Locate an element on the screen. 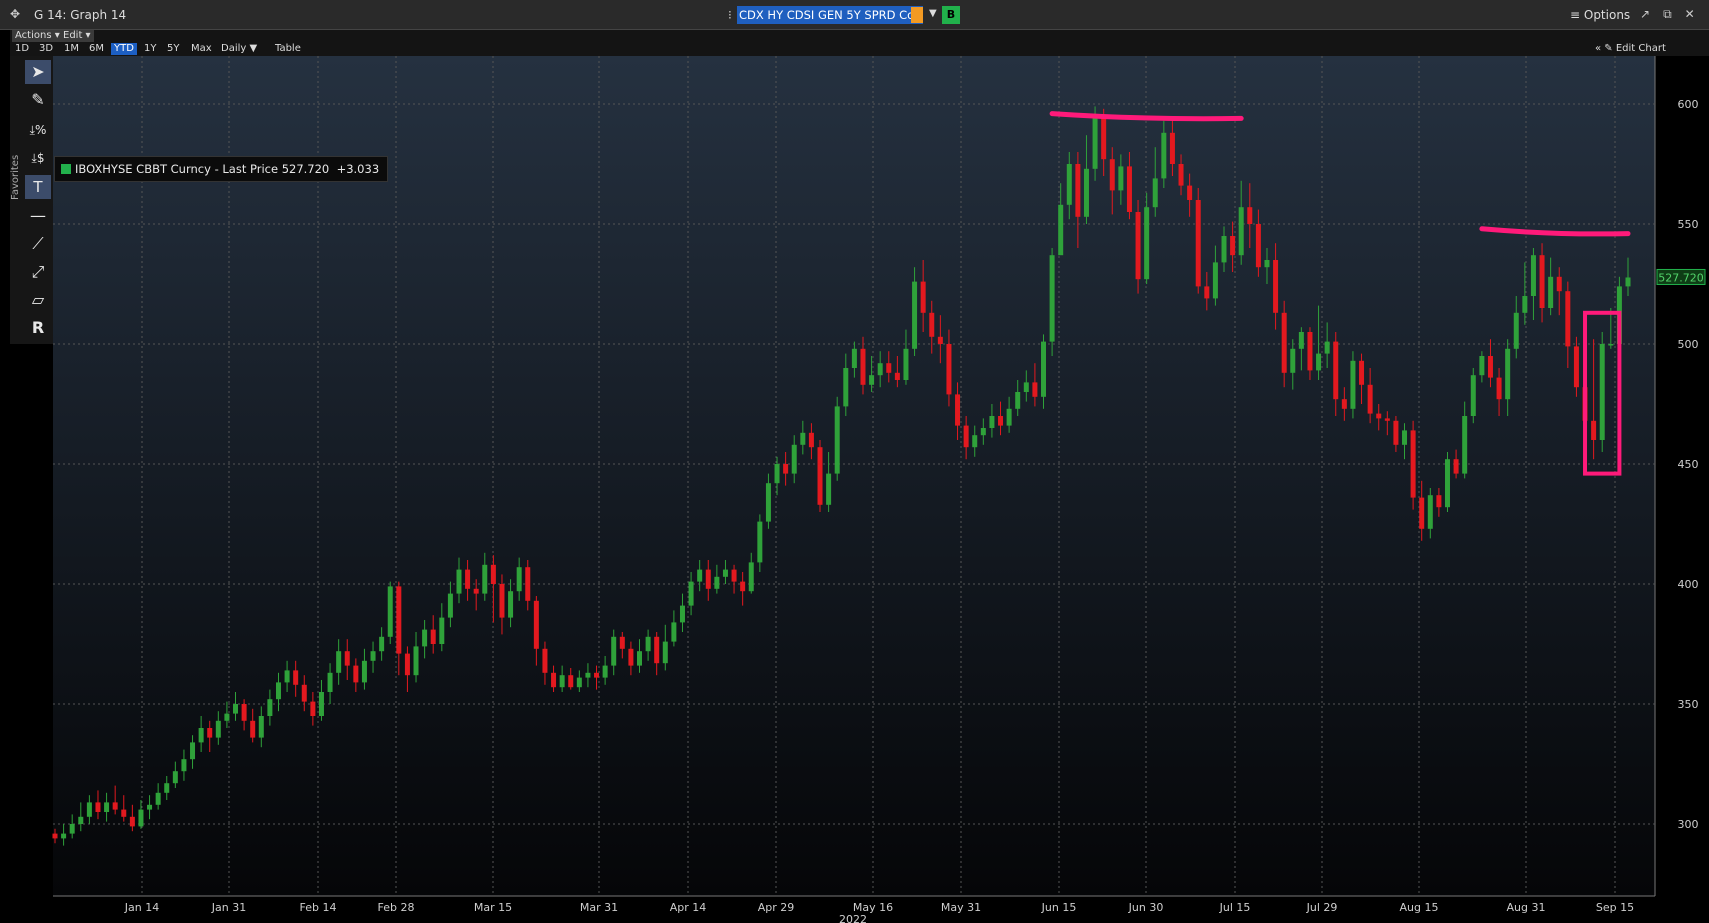 The height and width of the screenshot is (923, 1709). actions-menu: Actions ▾ is located at coordinates (37, 36).